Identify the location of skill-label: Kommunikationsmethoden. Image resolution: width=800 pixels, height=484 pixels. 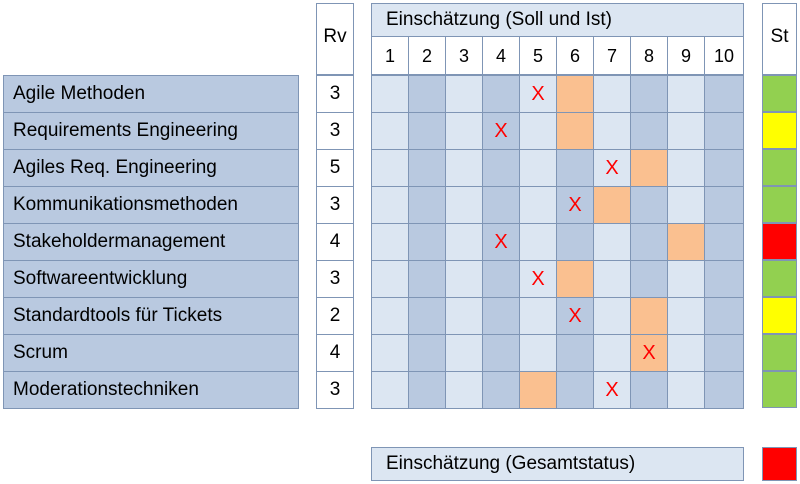
(151, 205).